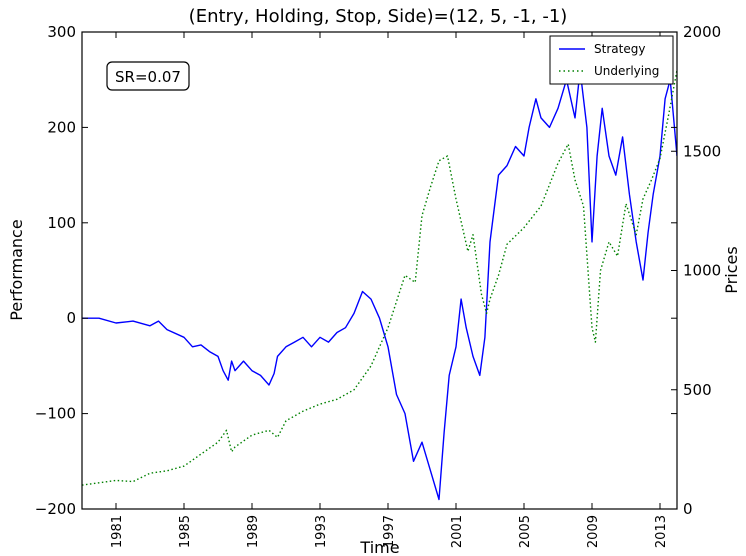 This screenshot has width=746, height=556. What do you see at coordinates (702, 32) in the screenshot?
I see `y2-tick-label: 2000` at bounding box center [702, 32].